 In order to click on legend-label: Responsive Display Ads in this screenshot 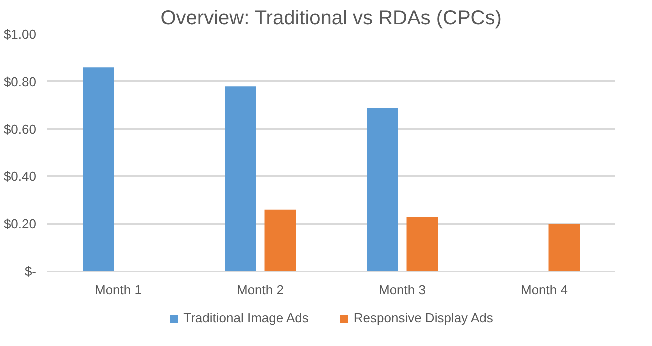, I will do `click(424, 318)`.